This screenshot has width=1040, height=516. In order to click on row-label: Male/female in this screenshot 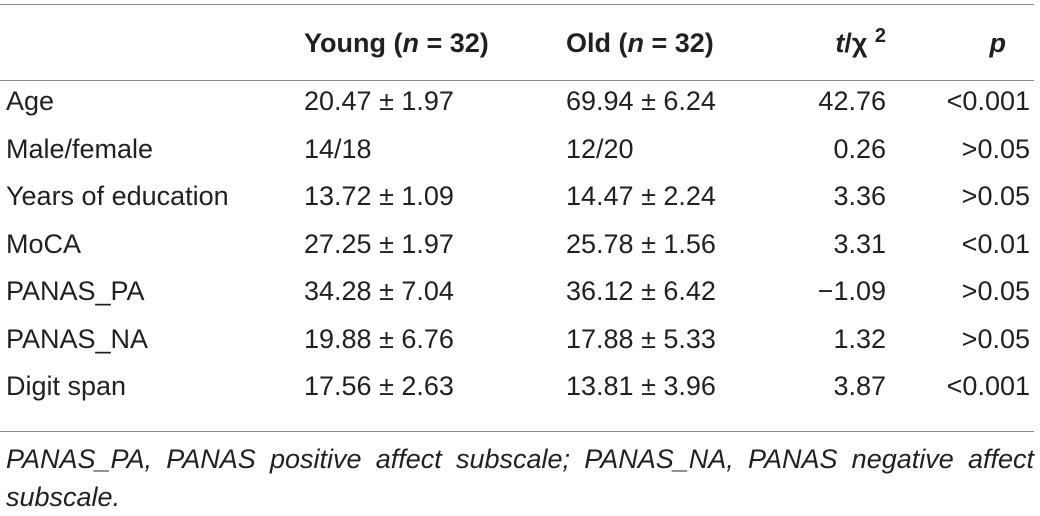, I will do `click(80, 148)`.